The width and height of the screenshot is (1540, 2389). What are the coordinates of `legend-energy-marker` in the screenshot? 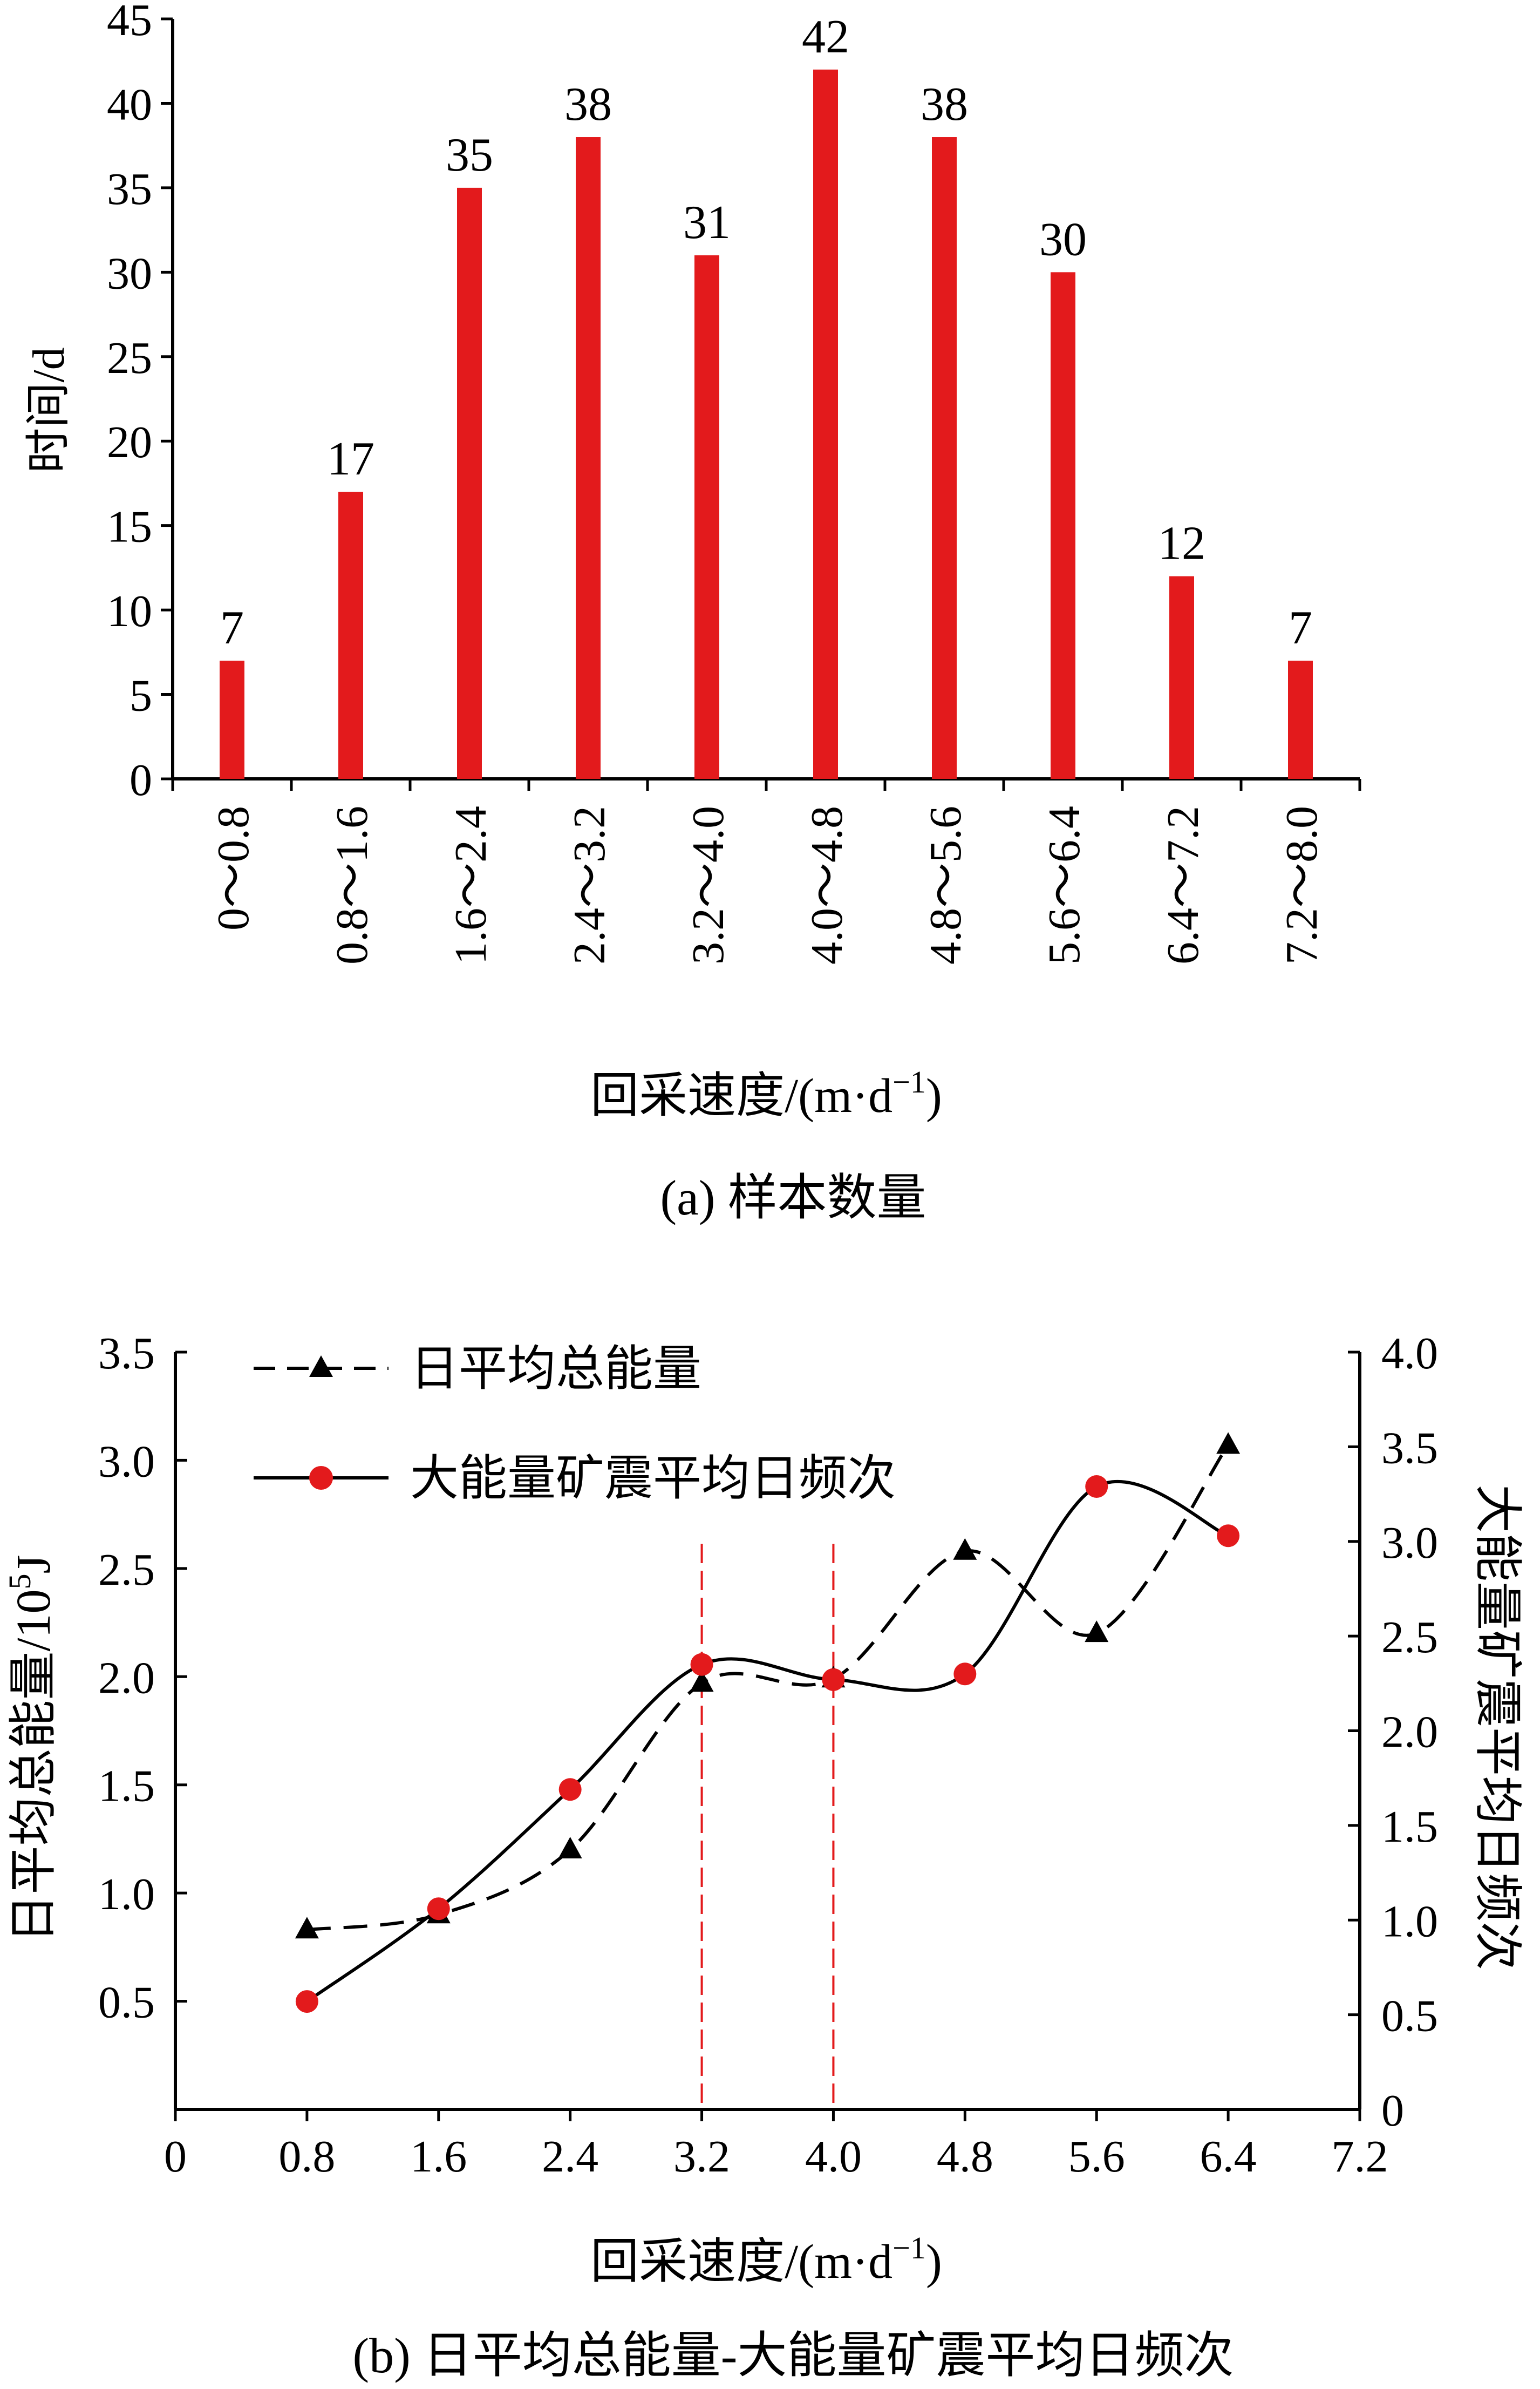 It's located at (321, 1366).